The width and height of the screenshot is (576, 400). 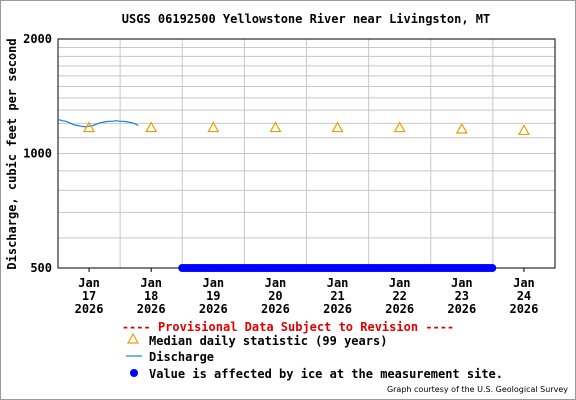 I want to click on y-tick-label: 2000, so click(x=37, y=39).